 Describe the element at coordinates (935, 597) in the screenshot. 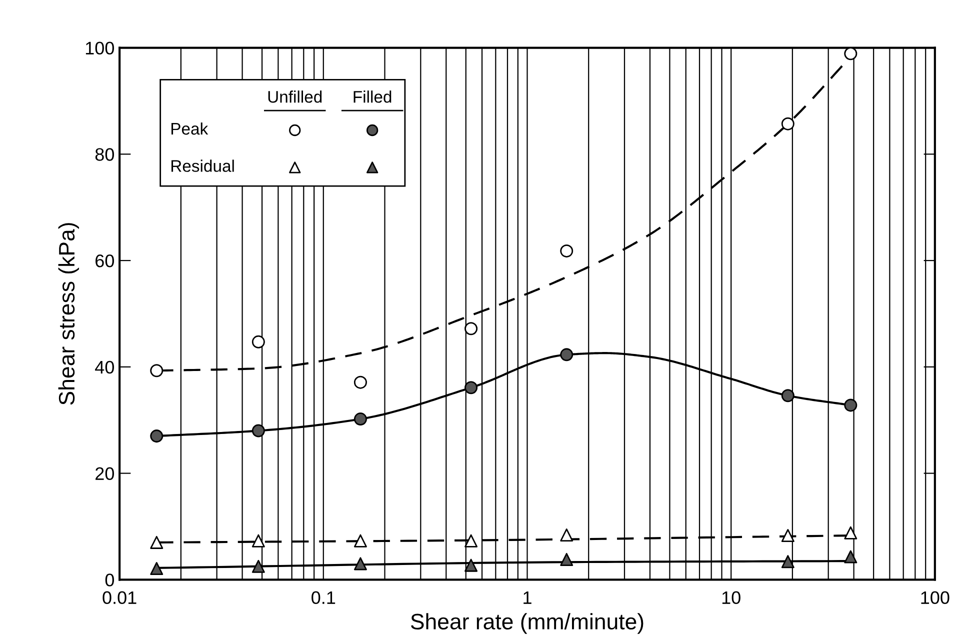

I see `x-tick-label: 100` at that location.